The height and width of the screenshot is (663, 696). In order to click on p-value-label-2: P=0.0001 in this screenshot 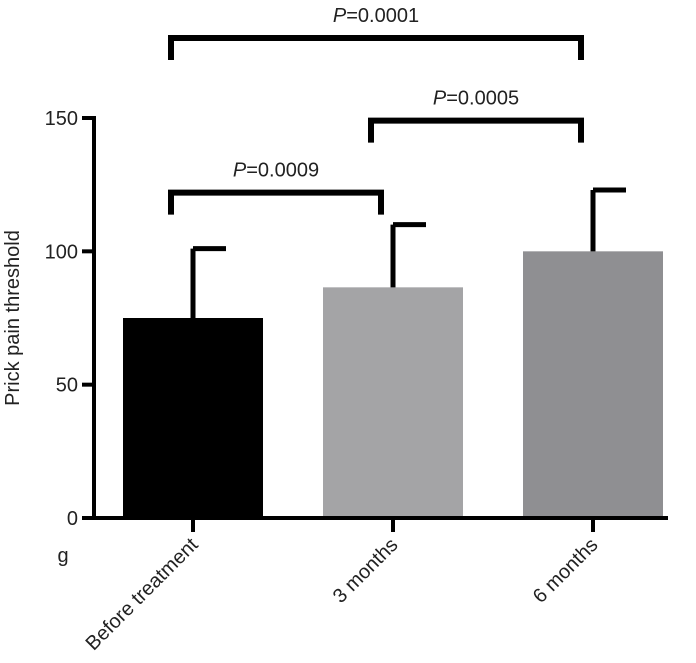, I will do `click(376, 16)`.